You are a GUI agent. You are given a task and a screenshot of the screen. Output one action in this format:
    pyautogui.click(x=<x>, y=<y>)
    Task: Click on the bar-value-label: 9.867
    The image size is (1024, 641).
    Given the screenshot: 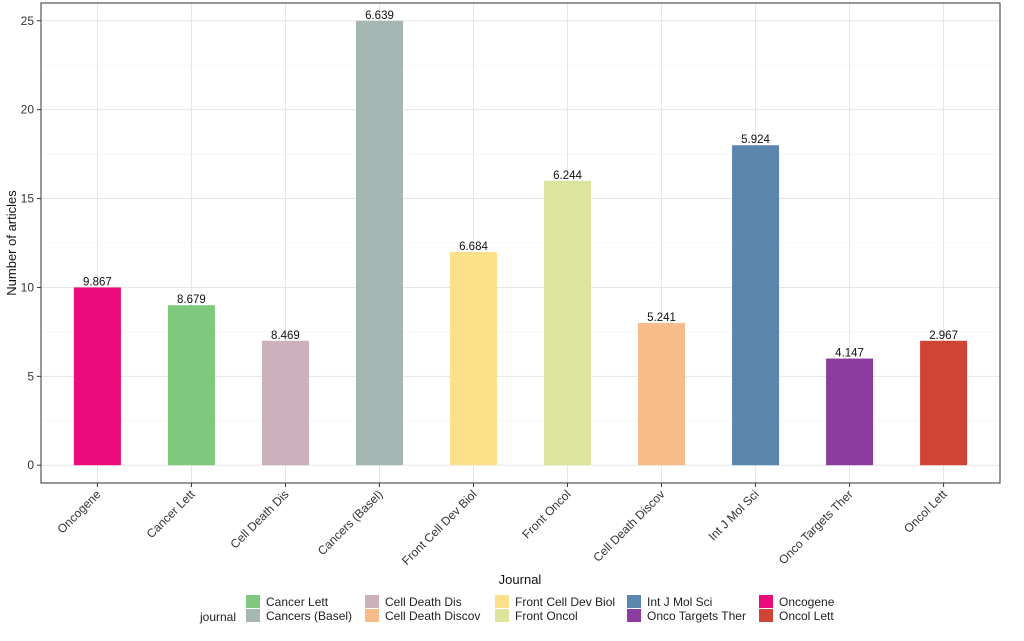 What is the action you would take?
    pyautogui.click(x=97, y=282)
    